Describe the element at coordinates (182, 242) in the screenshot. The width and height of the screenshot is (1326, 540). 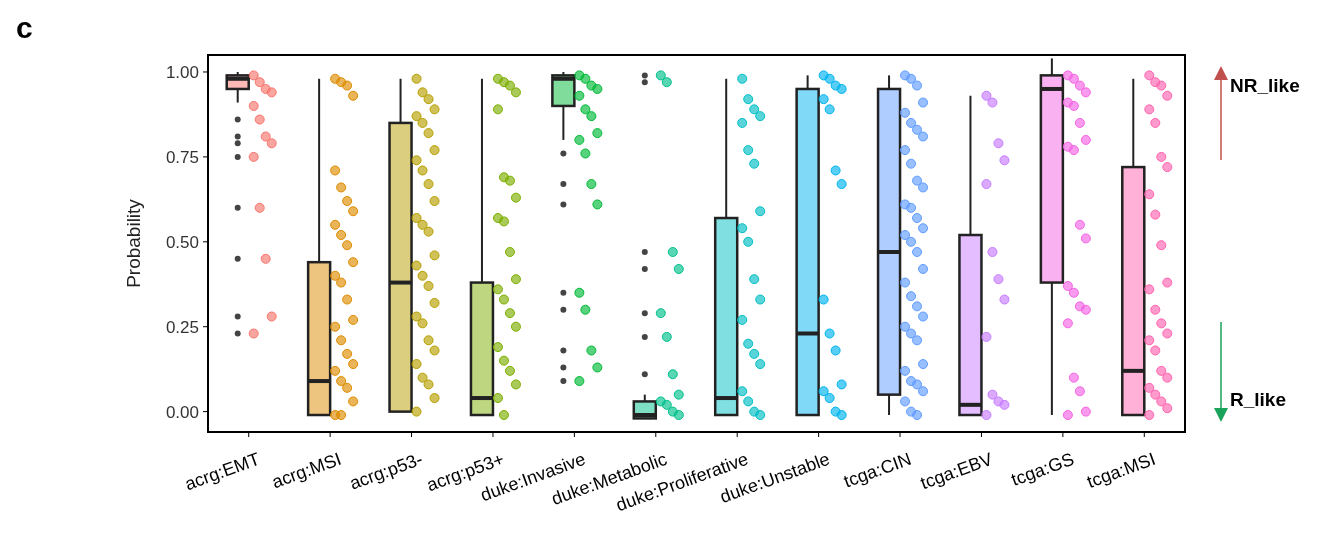
I see `y-tick-label: 0.50` at that location.